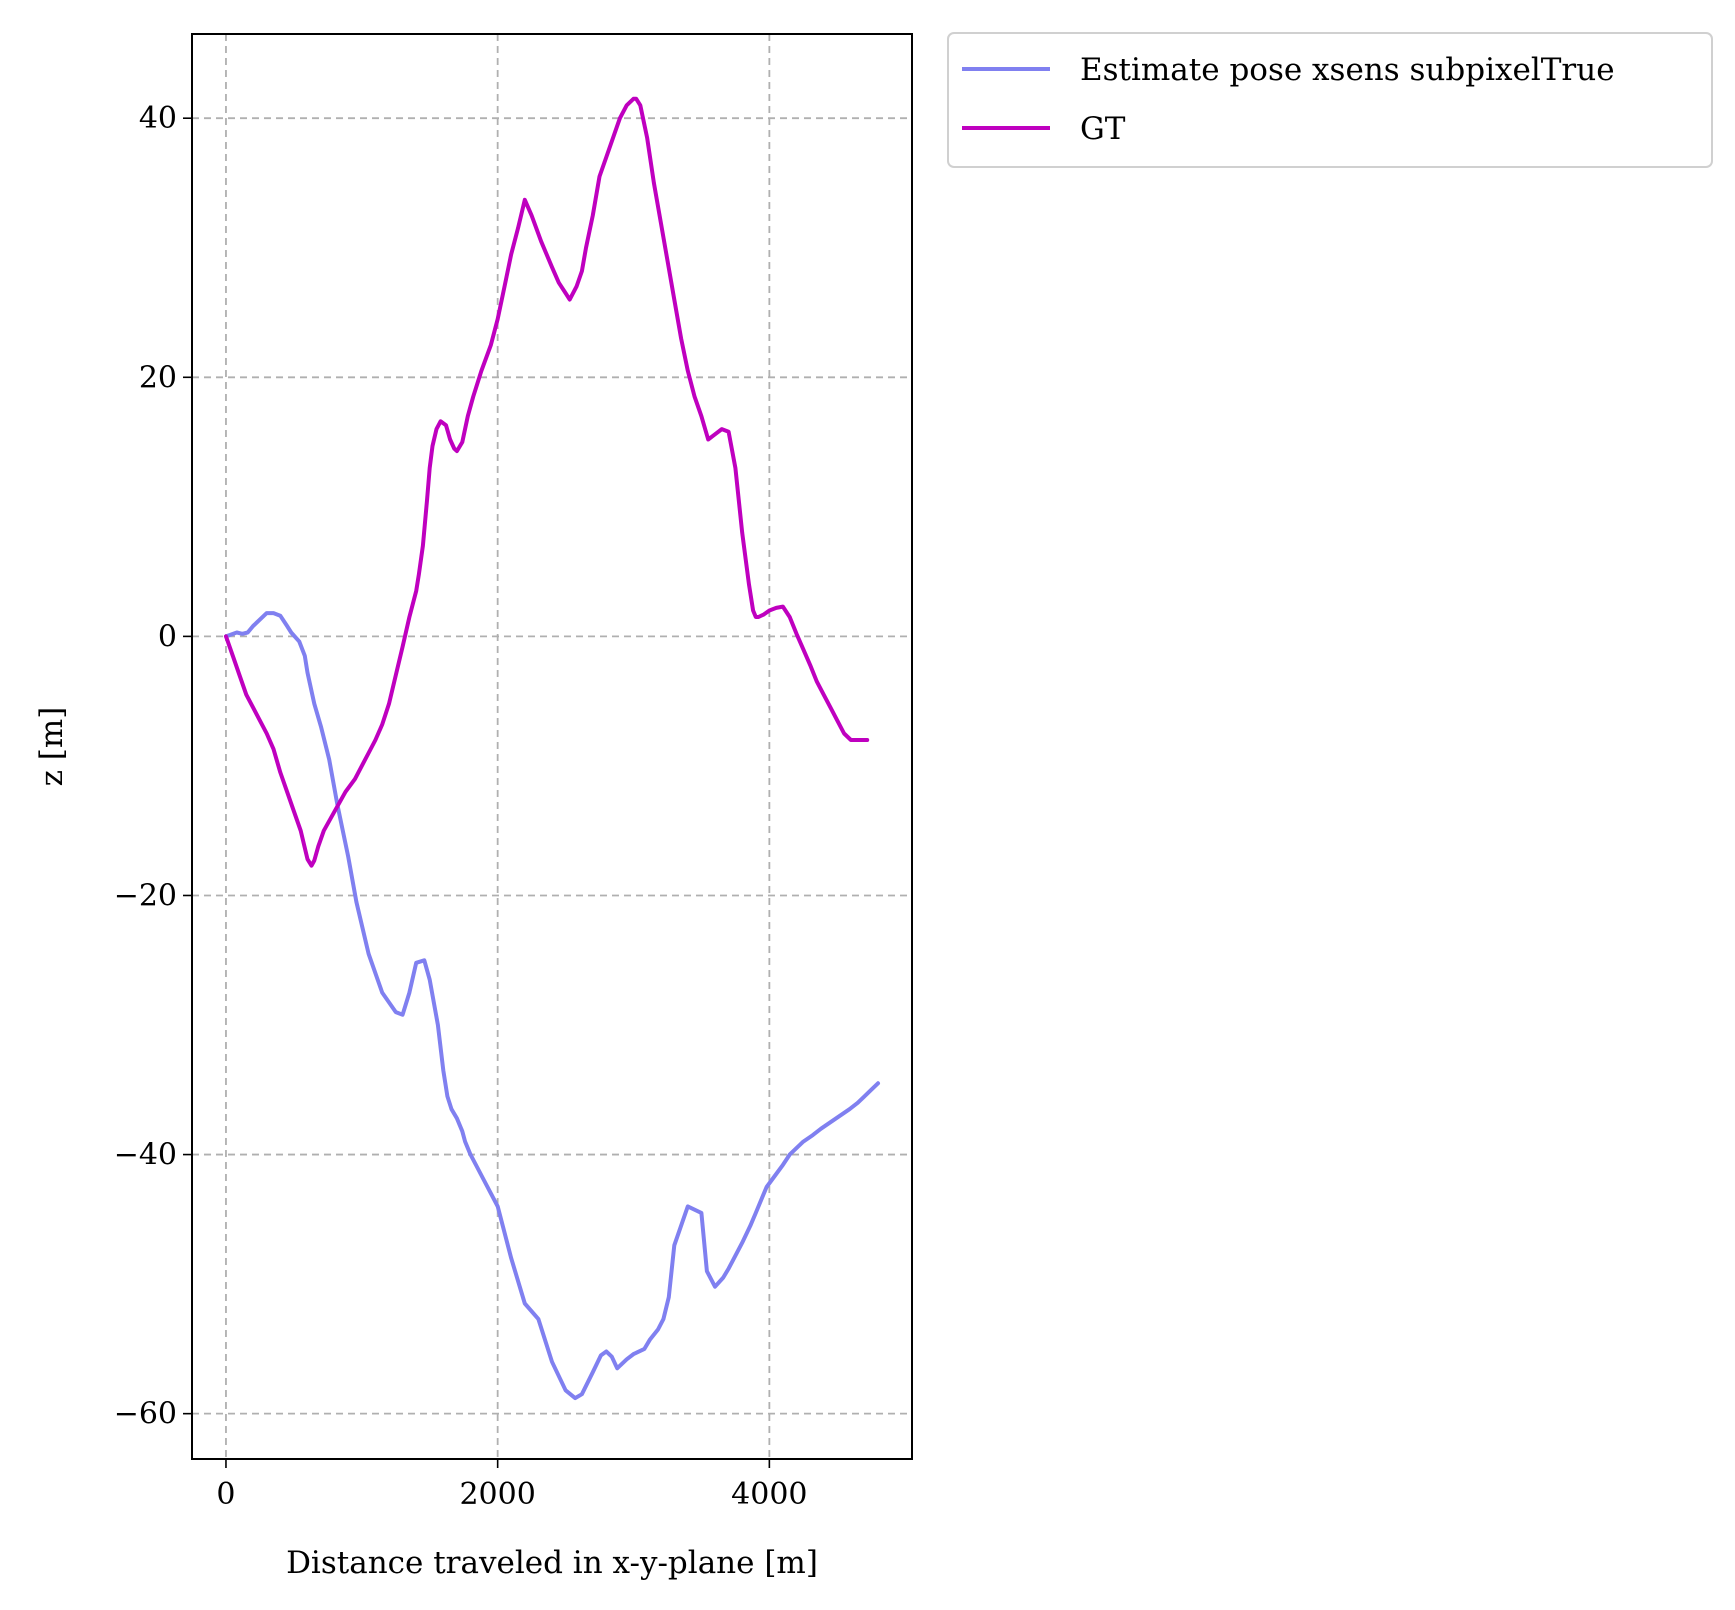 The width and height of the screenshot is (1735, 1610). I want to click on y-axis-label: z [m], so click(52, 747).